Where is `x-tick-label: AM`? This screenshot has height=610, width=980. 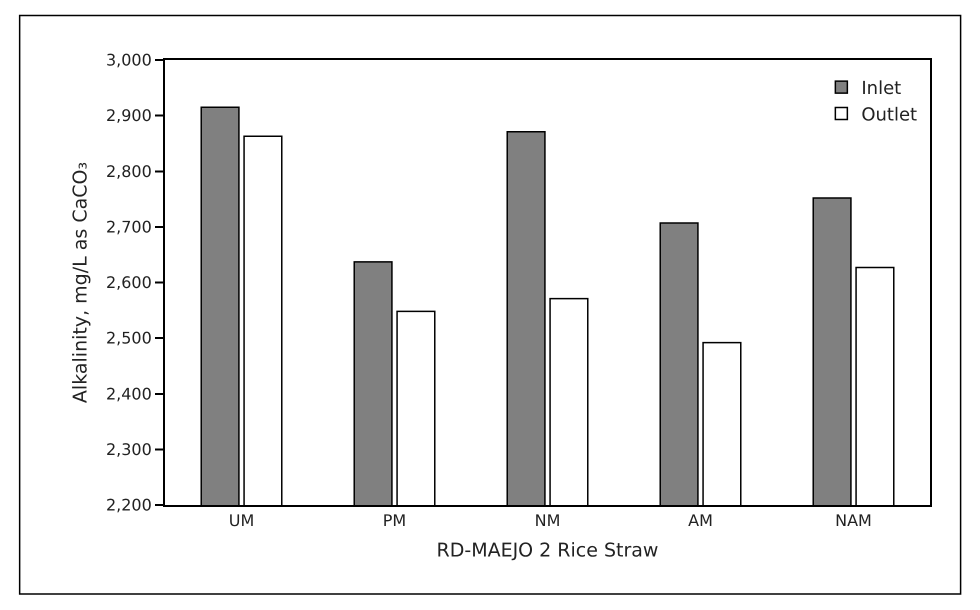 x-tick-label: AM is located at coordinates (700, 520).